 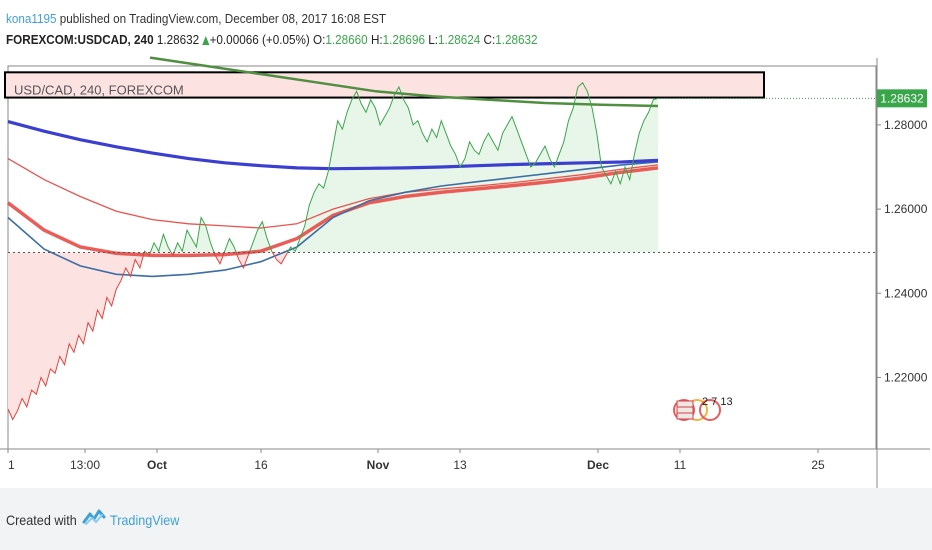 I want to click on open-label: O:, so click(x=319, y=39).